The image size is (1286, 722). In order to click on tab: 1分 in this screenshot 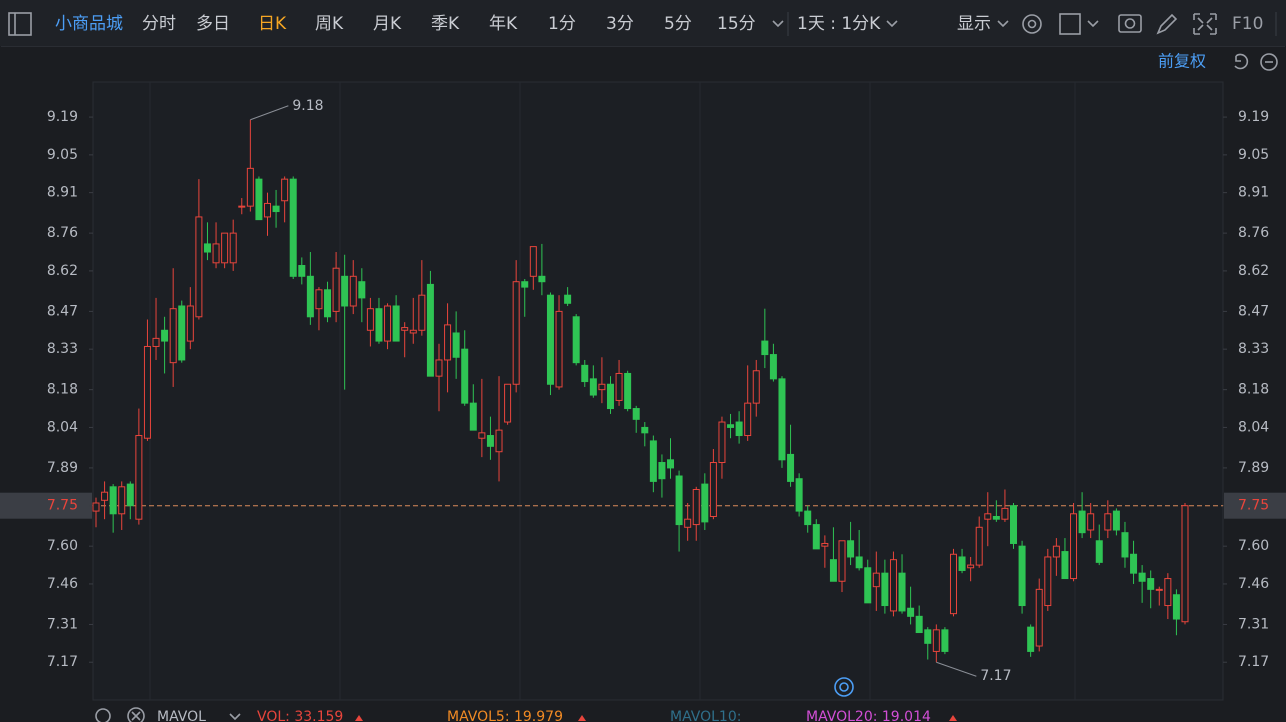, I will do `click(562, 24)`.